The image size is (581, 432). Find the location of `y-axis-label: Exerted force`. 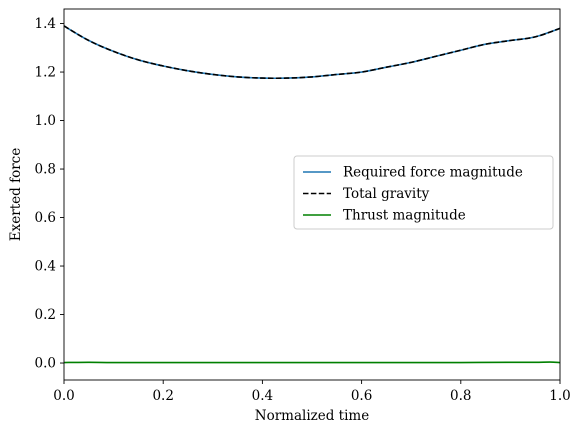

y-axis-label: Exerted force is located at coordinates (16, 194).